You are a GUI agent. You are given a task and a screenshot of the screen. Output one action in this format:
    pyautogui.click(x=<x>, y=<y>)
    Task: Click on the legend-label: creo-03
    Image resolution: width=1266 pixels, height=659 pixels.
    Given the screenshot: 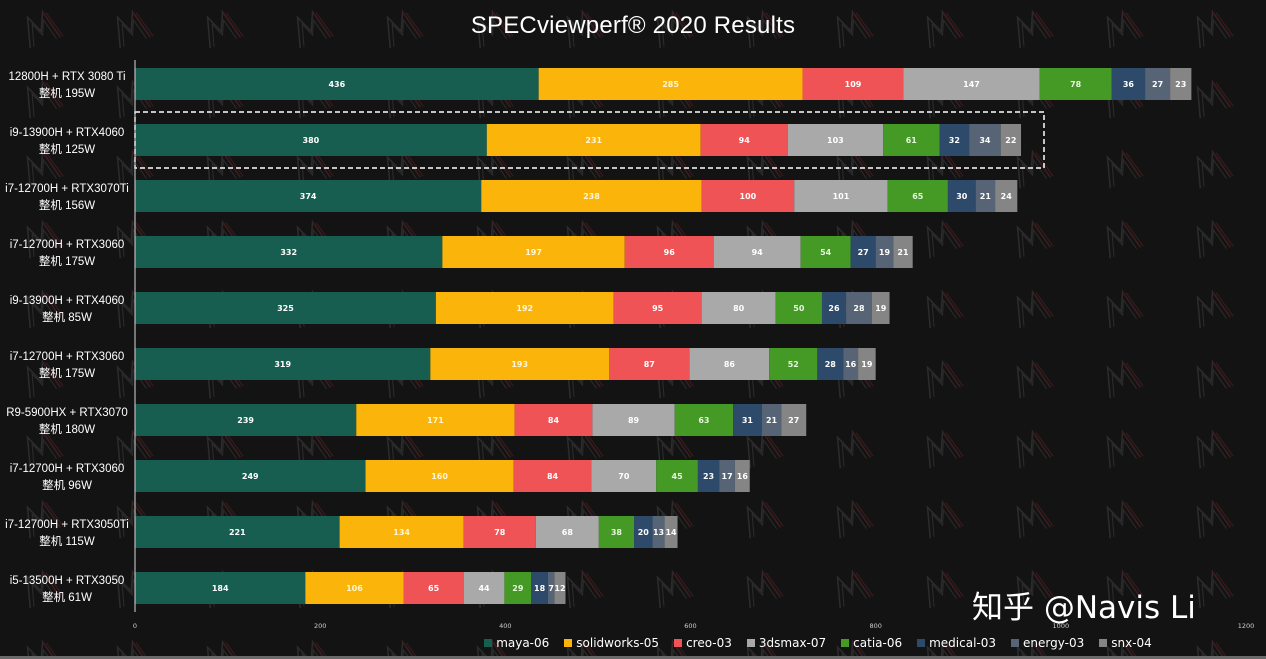 What is the action you would take?
    pyautogui.click(x=709, y=643)
    